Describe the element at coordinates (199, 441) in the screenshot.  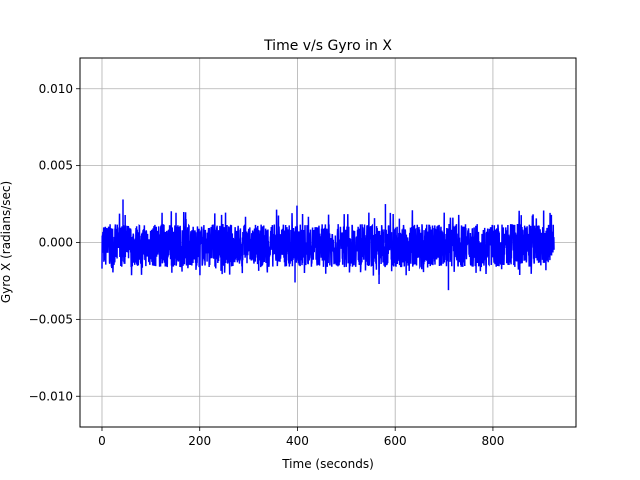
I see `x-tick-label: 200` at that location.